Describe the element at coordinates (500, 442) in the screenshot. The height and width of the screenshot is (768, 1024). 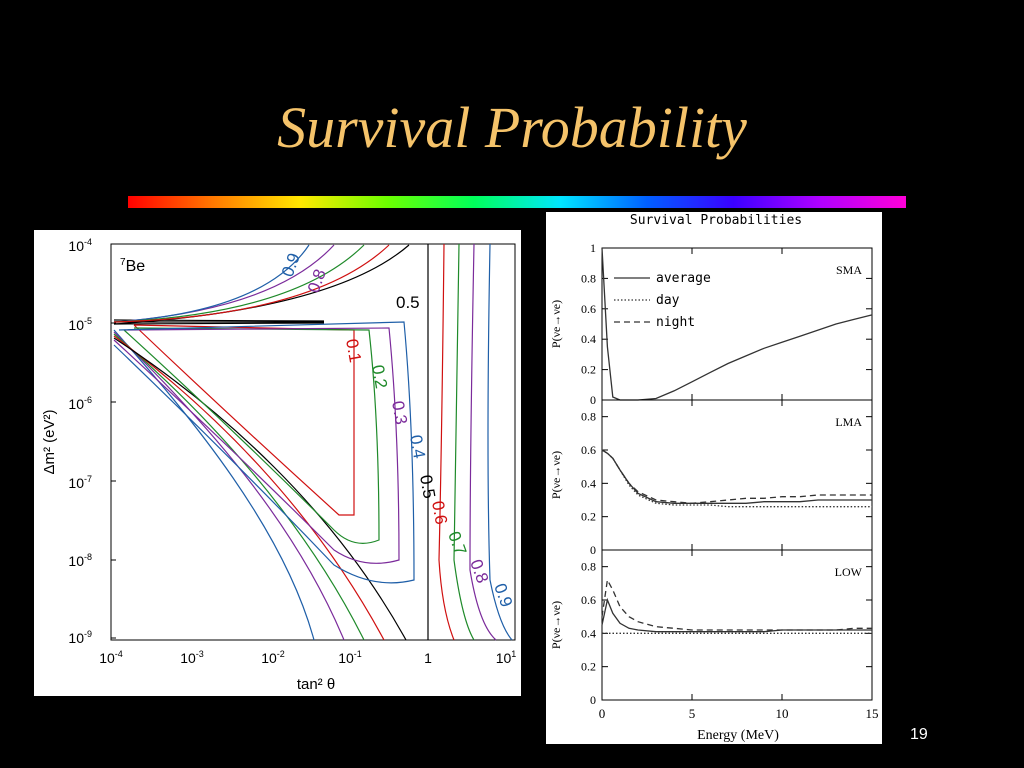
I see `contour-0.9-right` at that location.